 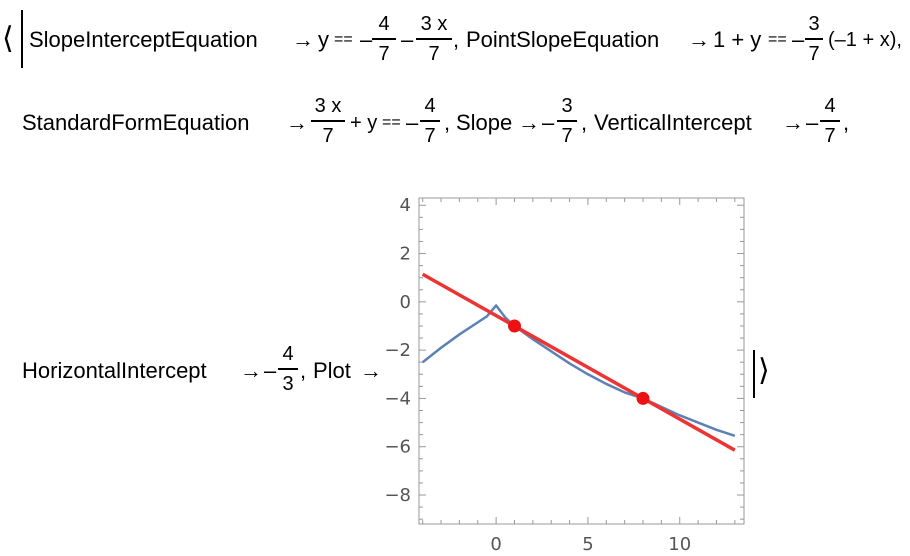 I want to click on sf-rhs-bar, so click(x=430, y=121).